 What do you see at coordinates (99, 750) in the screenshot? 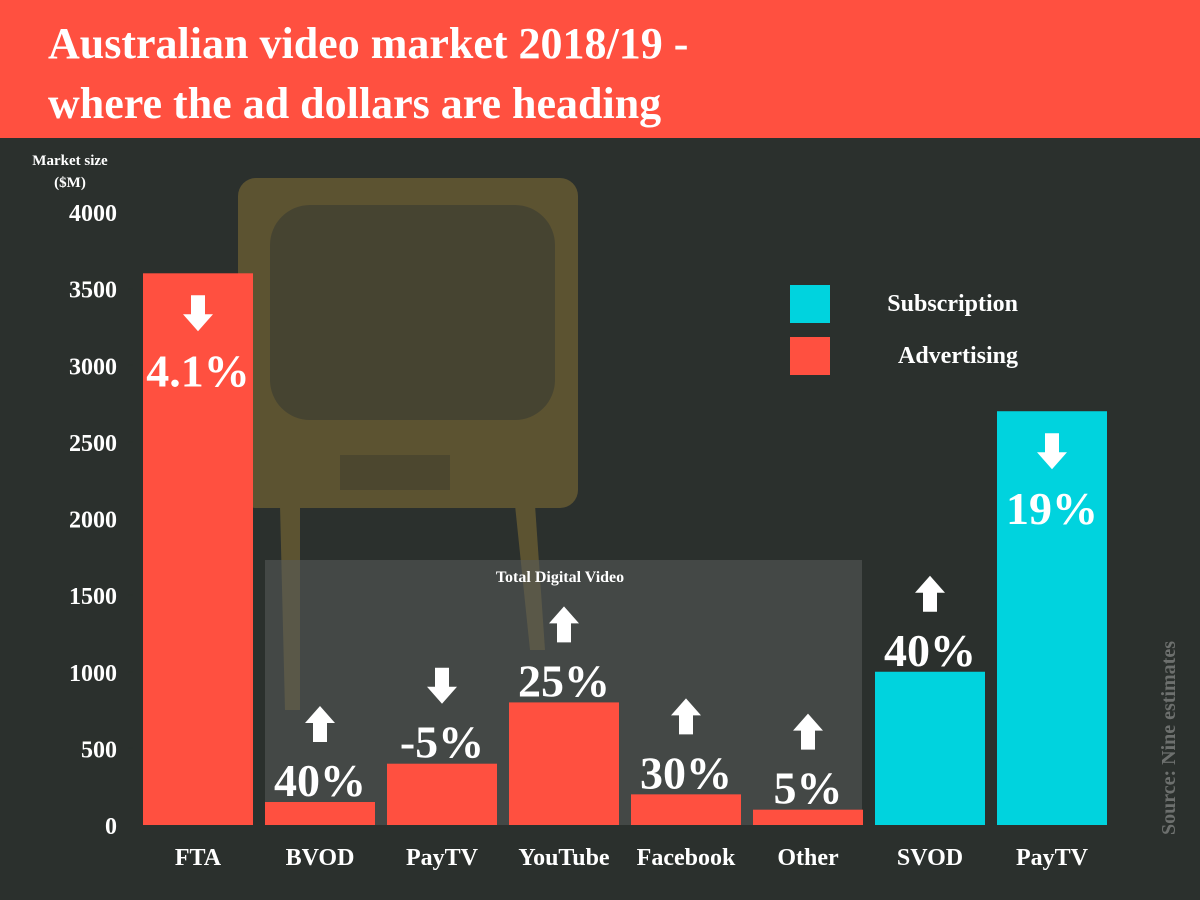
I see `y-tick-label: 500` at bounding box center [99, 750].